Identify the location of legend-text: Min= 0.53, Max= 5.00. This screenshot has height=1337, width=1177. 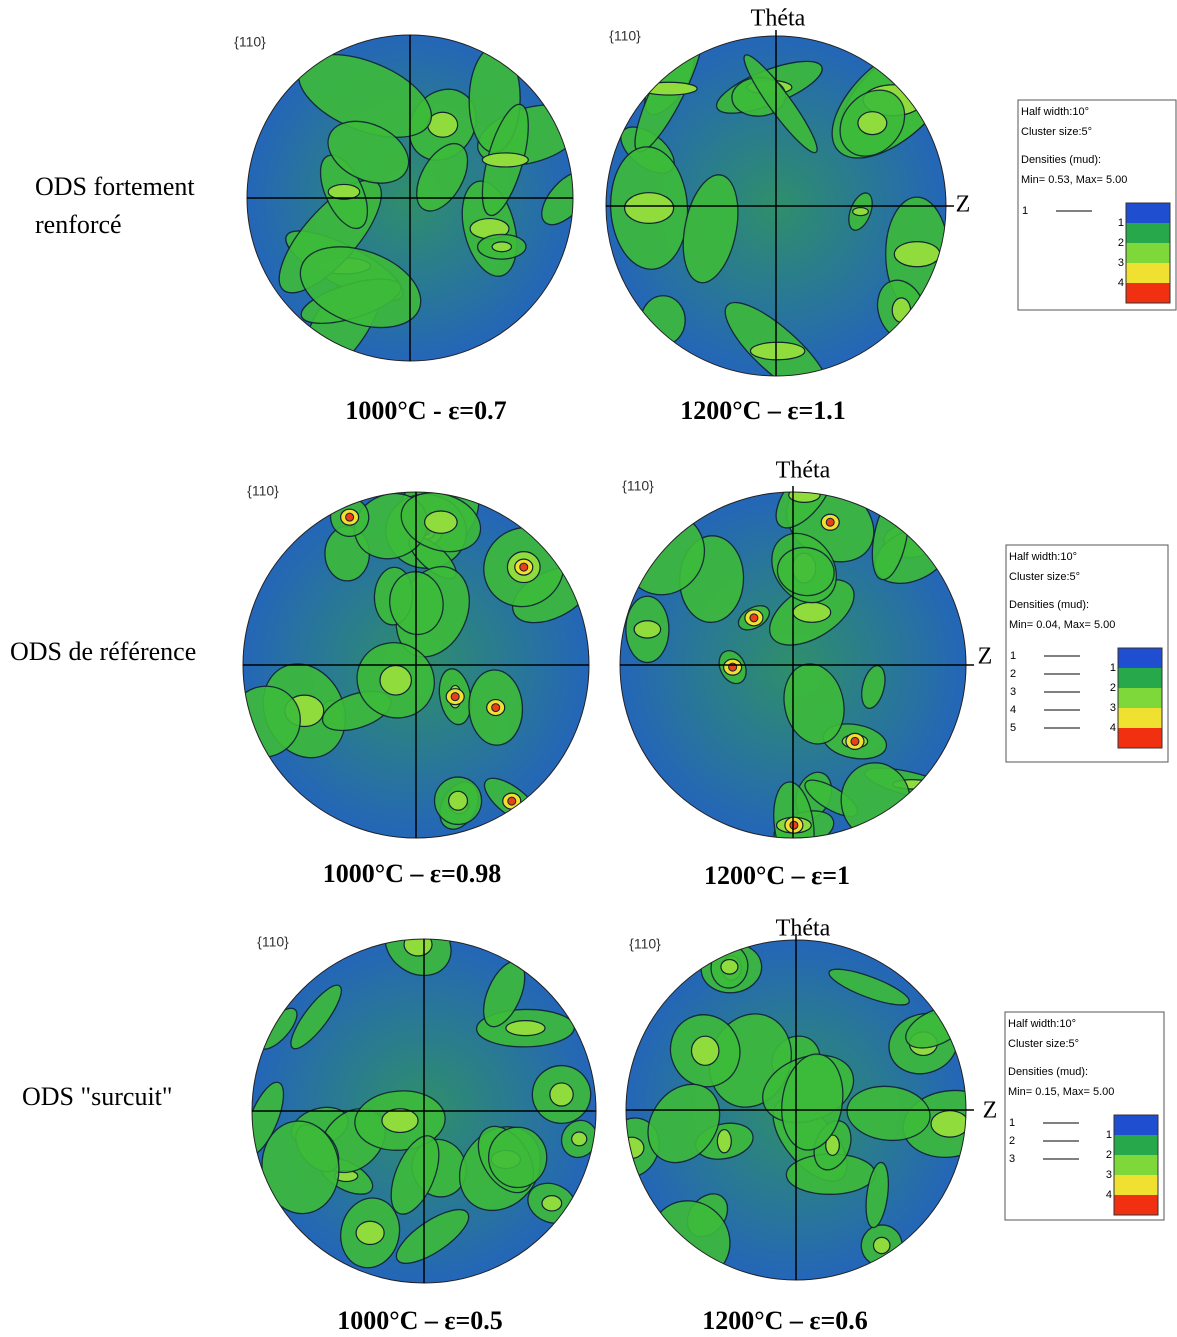
(1074, 180).